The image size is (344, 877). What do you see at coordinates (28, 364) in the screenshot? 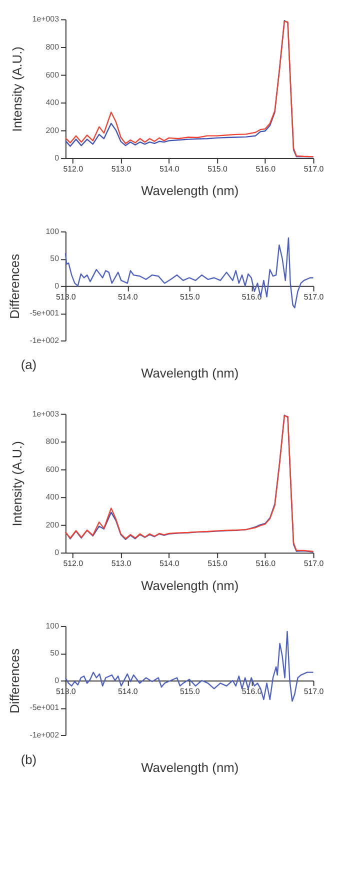
I see `text: (a)` at bounding box center [28, 364].